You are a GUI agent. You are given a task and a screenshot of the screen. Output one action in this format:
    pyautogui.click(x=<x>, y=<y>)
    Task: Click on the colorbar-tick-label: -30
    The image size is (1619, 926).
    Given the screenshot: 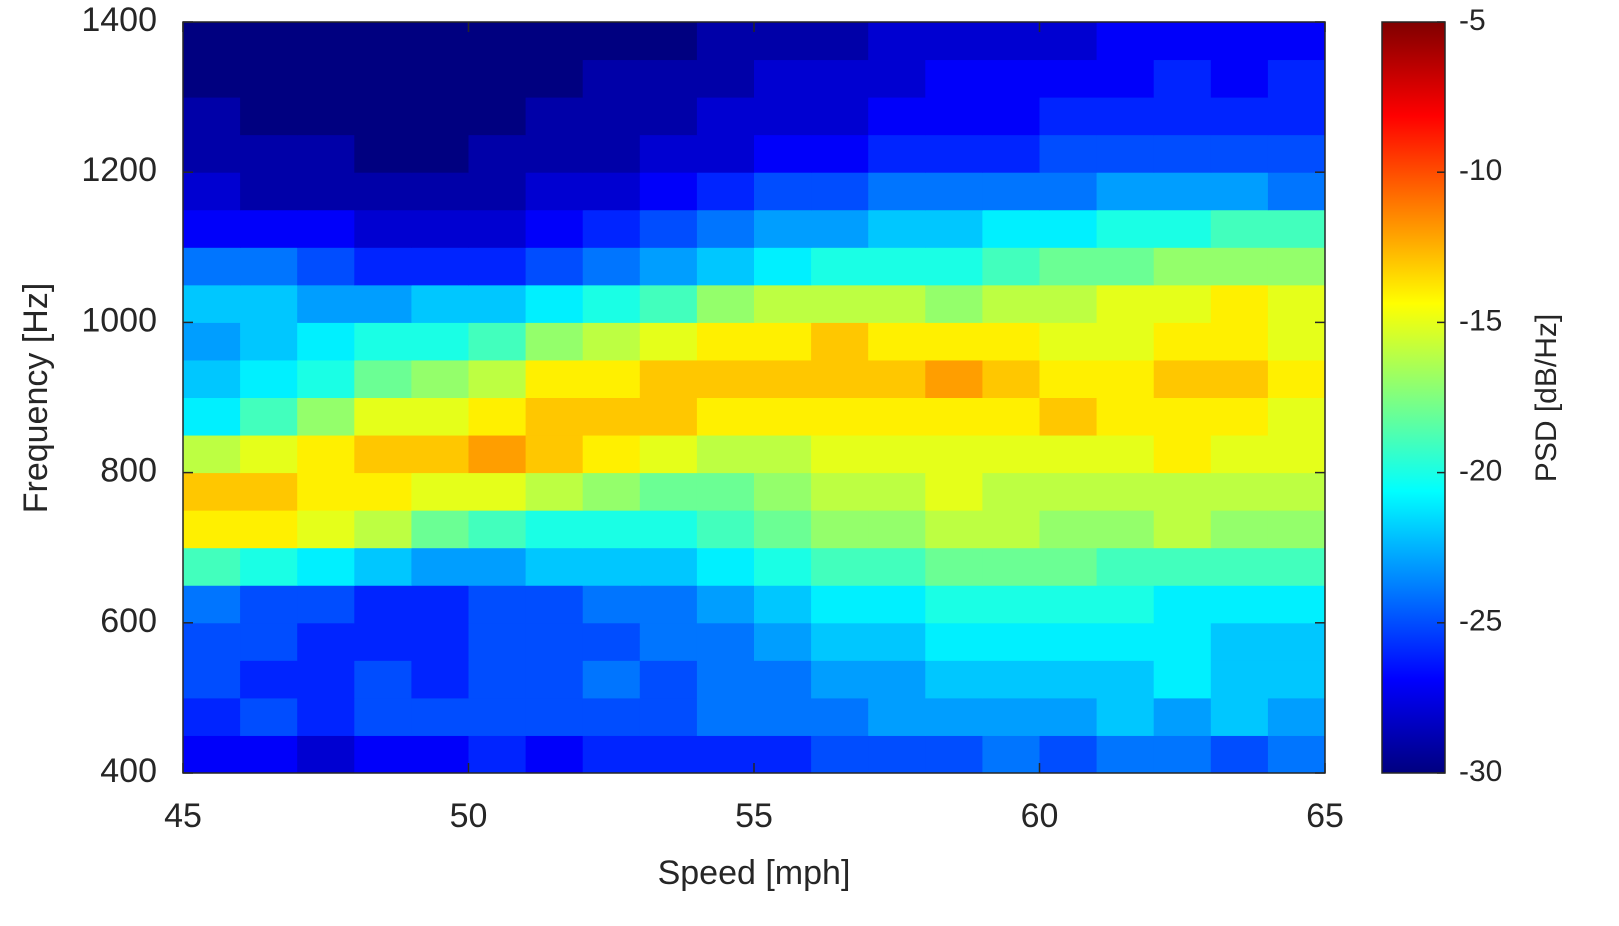 What is the action you would take?
    pyautogui.click(x=1480, y=771)
    